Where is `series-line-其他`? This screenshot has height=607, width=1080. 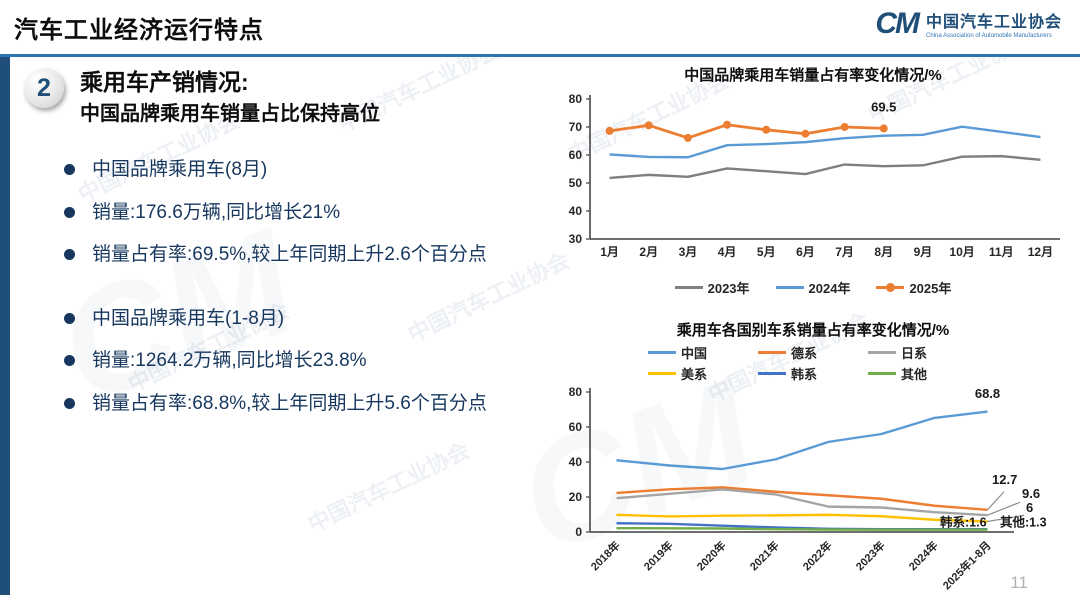 series-line-其他 is located at coordinates (802, 528).